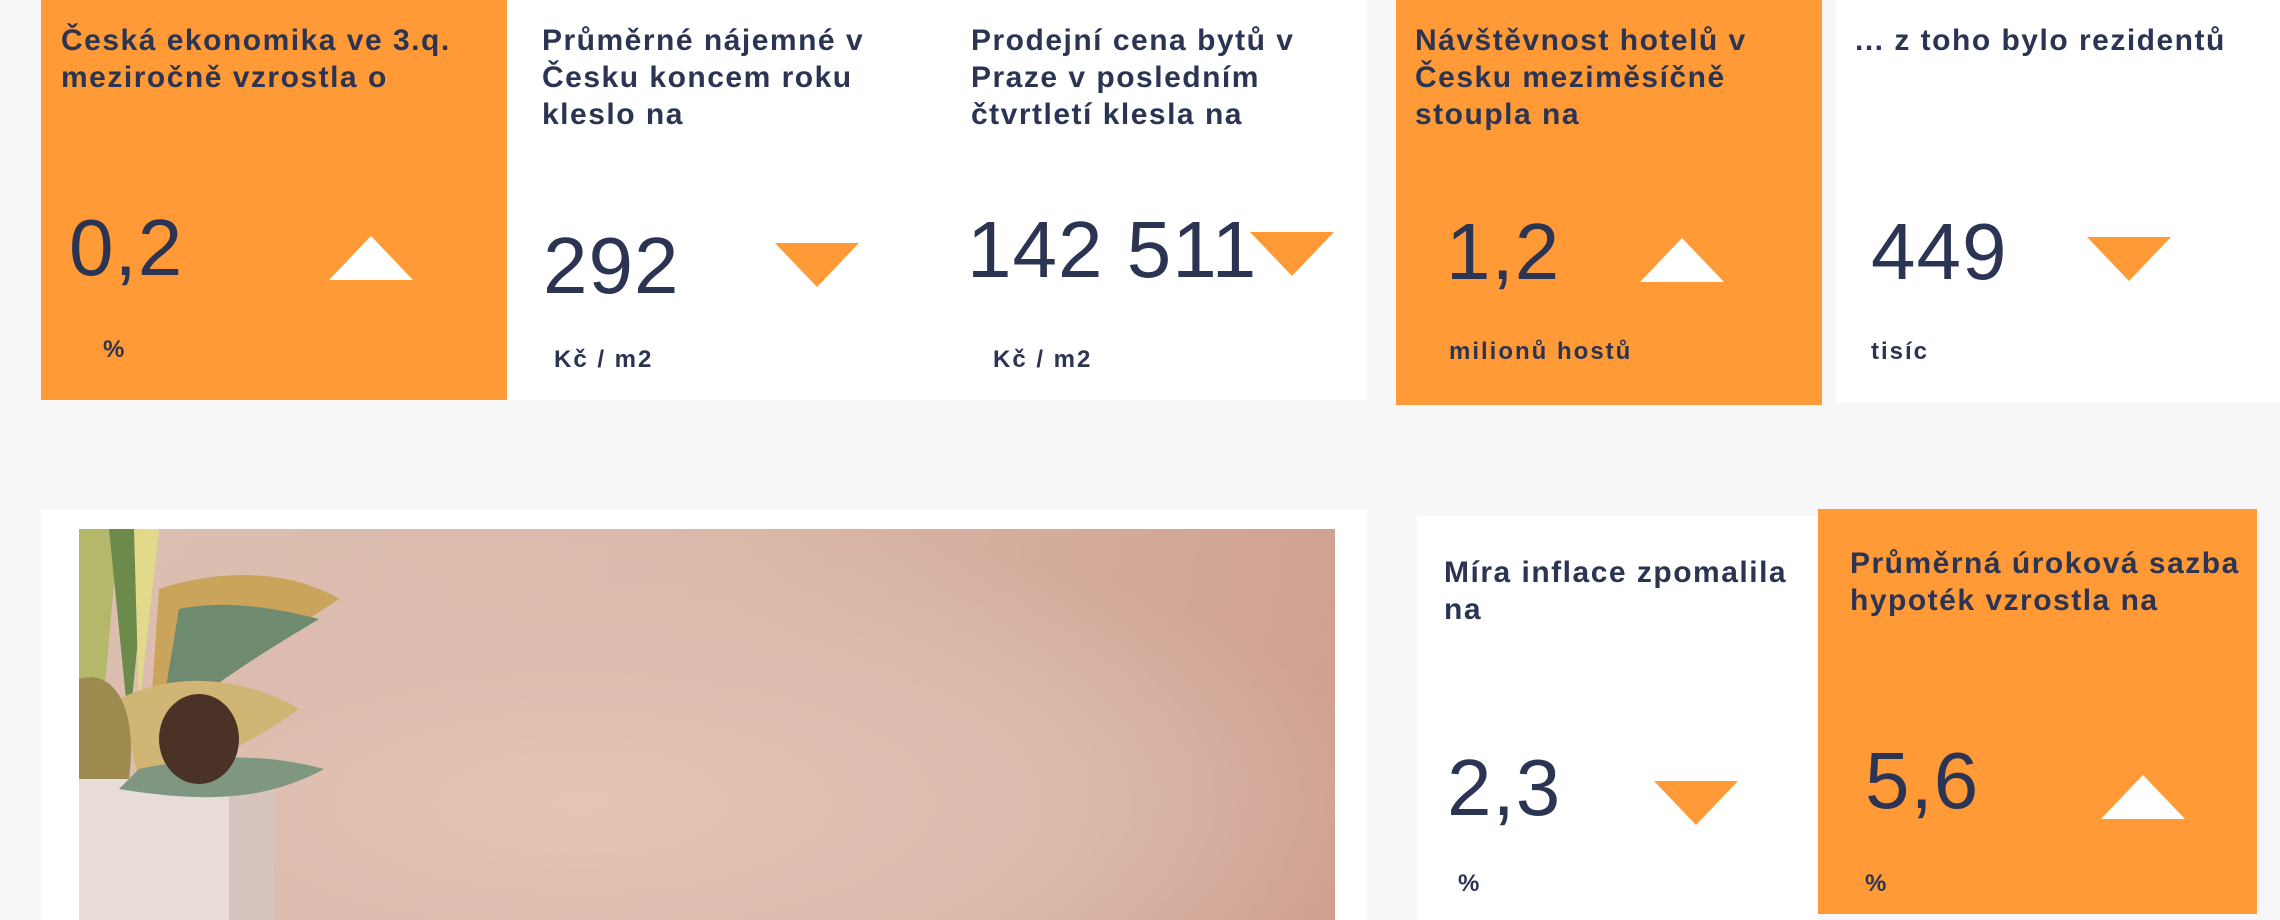 Image resolution: width=2280 pixels, height=920 pixels. I want to click on card-value: 5,6, so click(1922, 780).